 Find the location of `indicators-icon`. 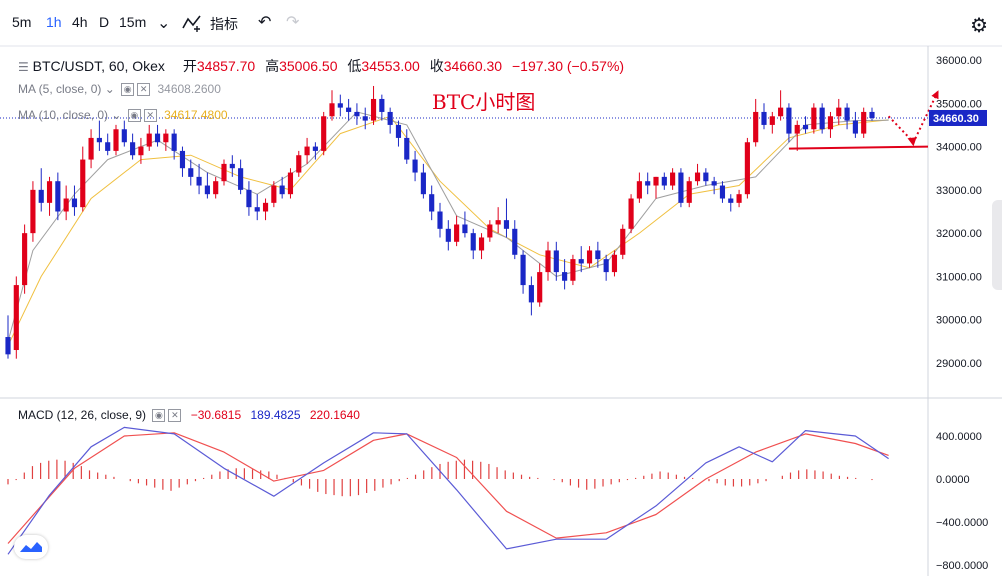

indicators-icon is located at coordinates (193, 25).